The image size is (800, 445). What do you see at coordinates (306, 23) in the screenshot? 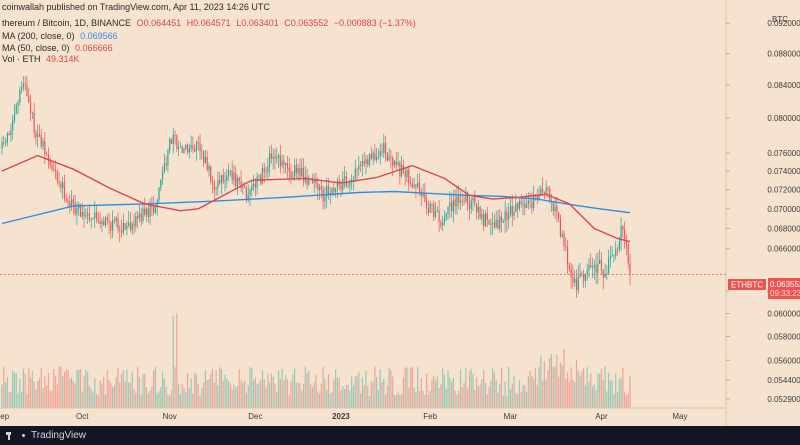
I see `ohlc-close: C0.063552` at bounding box center [306, 23].